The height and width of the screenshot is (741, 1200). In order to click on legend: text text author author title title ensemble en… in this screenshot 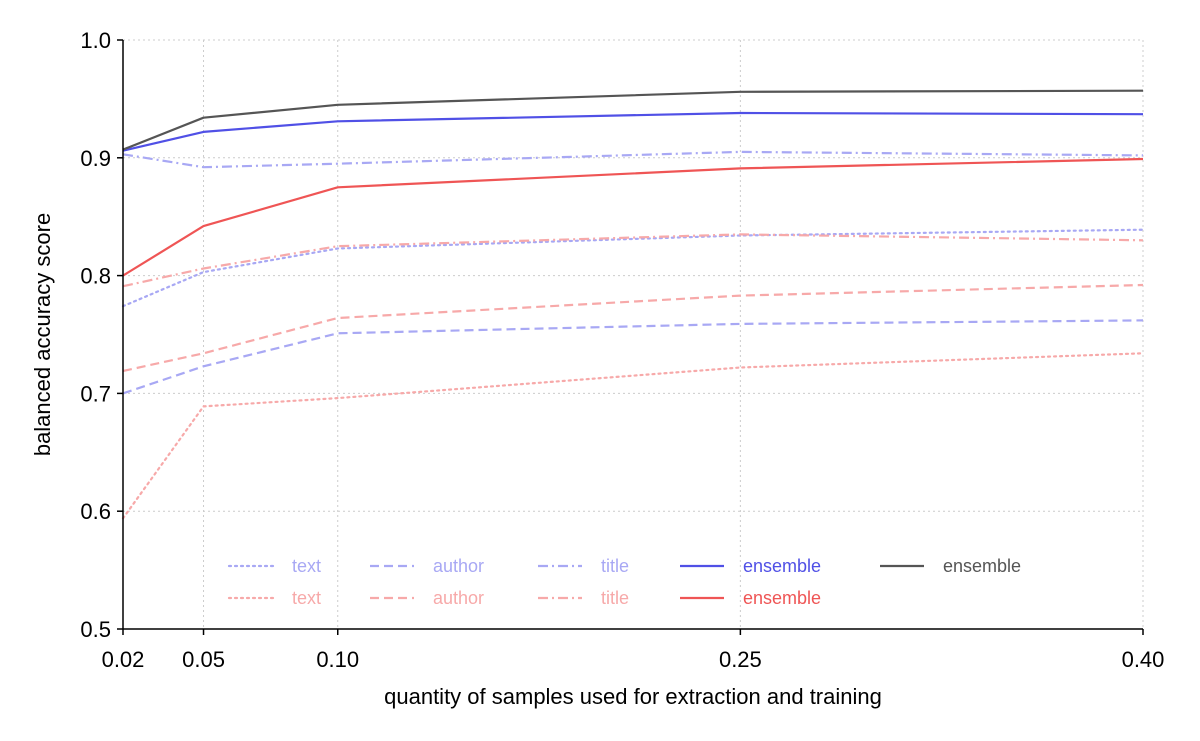, I will do `click(624, 582)`.